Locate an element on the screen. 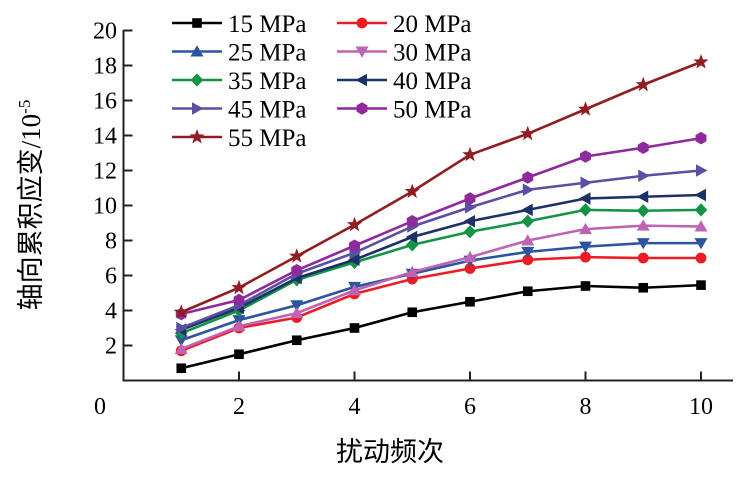 This screenshot has width=755, height=477. legend-label: 40 MPa is located at coordinates (432, 81).